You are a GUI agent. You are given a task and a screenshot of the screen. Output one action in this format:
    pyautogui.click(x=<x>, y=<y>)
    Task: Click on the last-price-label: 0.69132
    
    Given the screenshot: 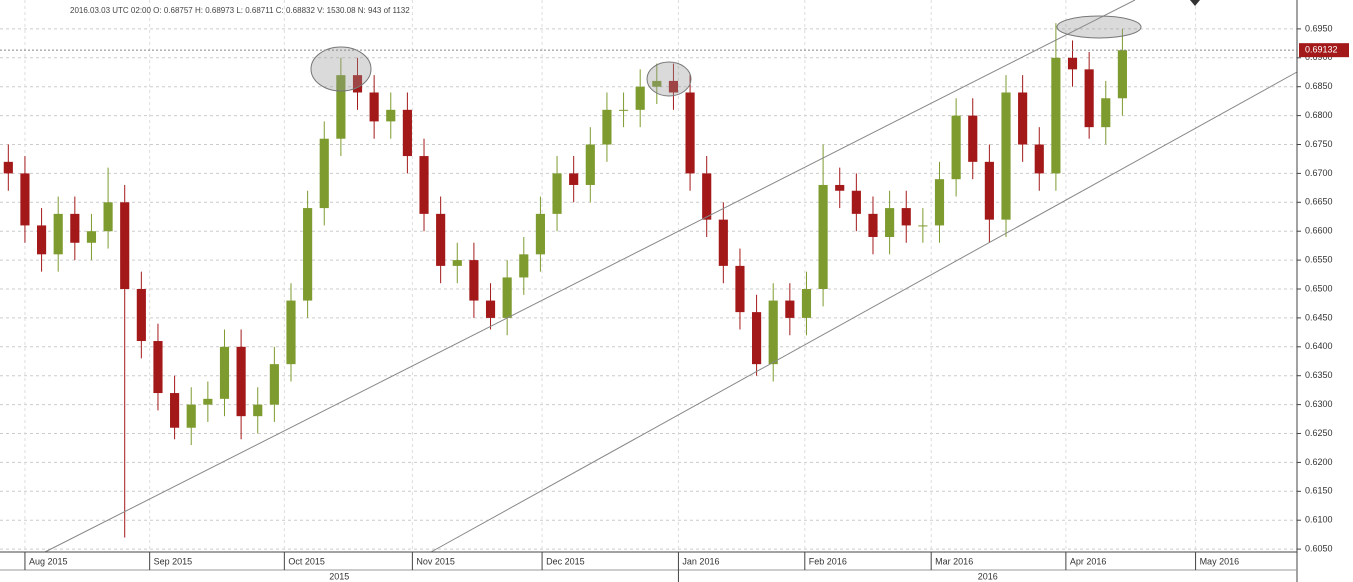 What is the action you would take?
    pyautogui.click(x=1321, y=50)
    